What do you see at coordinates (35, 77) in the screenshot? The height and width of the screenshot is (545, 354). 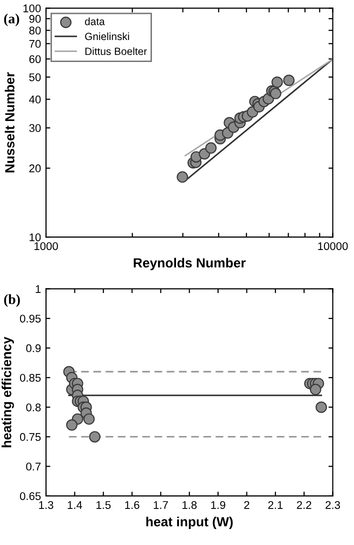 I see `y-tick-label: 50` at bounding box center [35, 77].